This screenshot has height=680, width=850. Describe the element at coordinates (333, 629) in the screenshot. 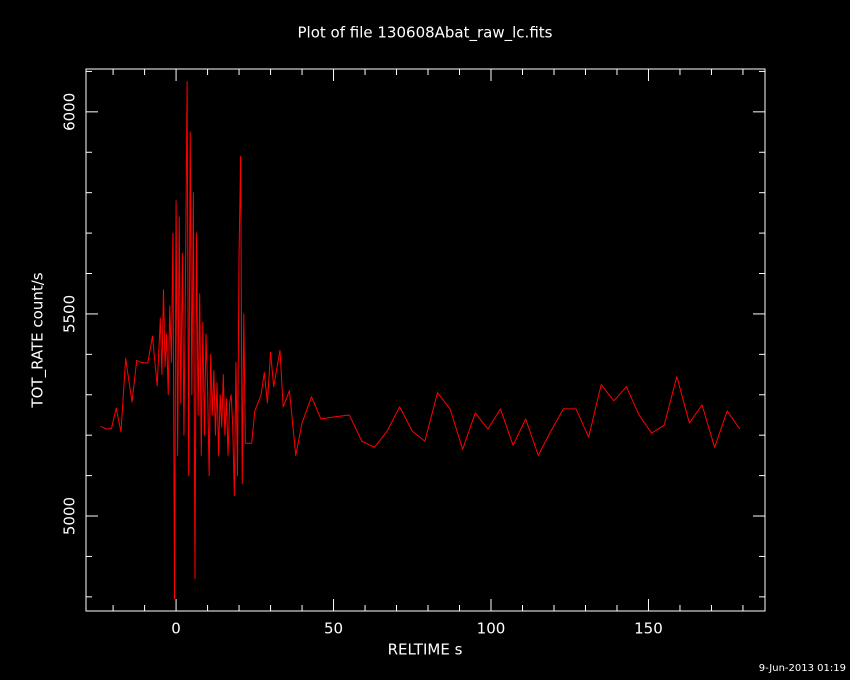

I see `x-tick-label: 50` at that location.